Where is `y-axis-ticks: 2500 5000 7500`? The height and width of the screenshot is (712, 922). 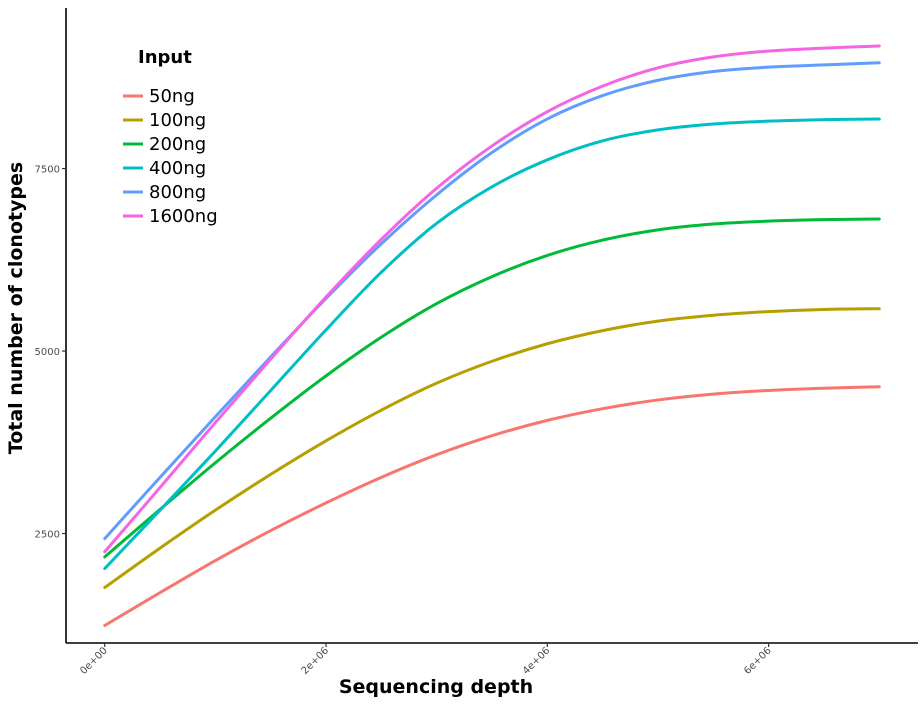 y-axis-ticks: 2500 5000 7500 is located at coordinates (50, 353).